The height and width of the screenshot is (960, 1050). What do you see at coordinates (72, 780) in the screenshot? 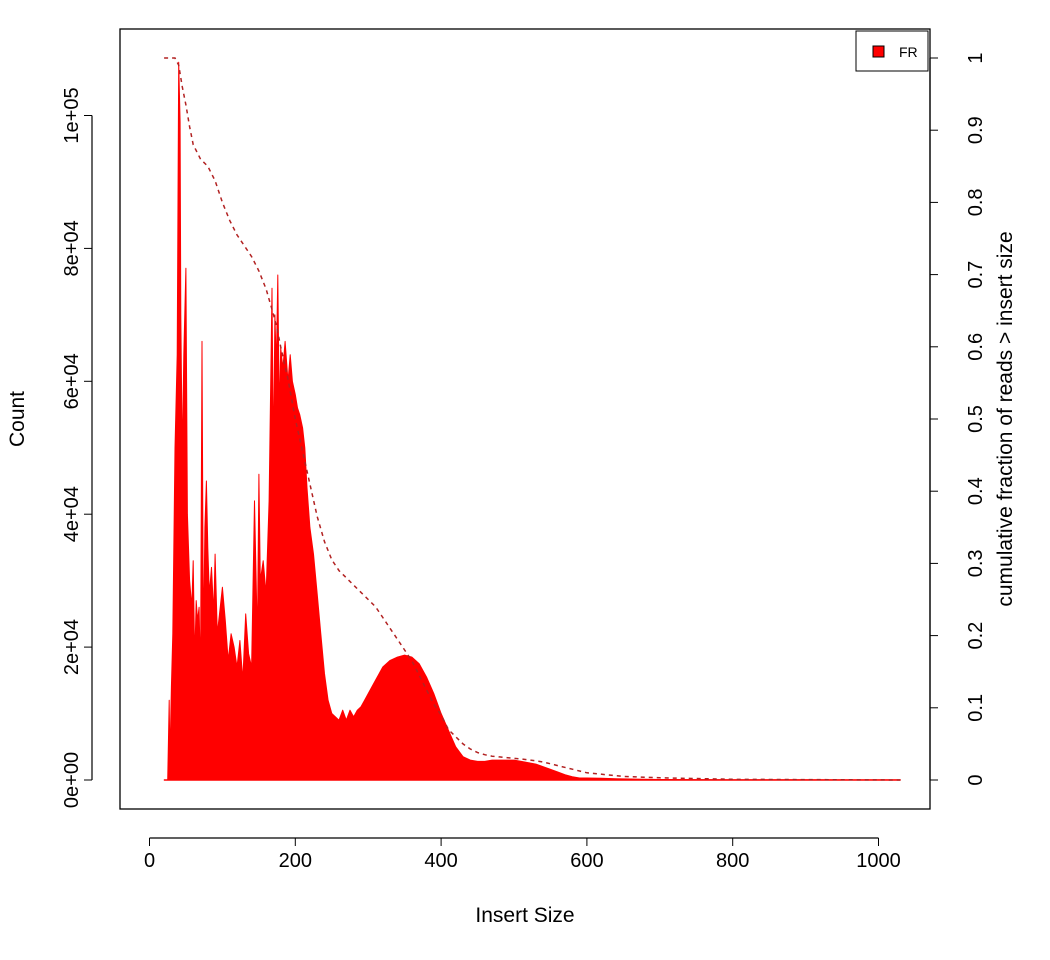
I see `y-tick-label: 0e+00` at bounding box center [72, 780].